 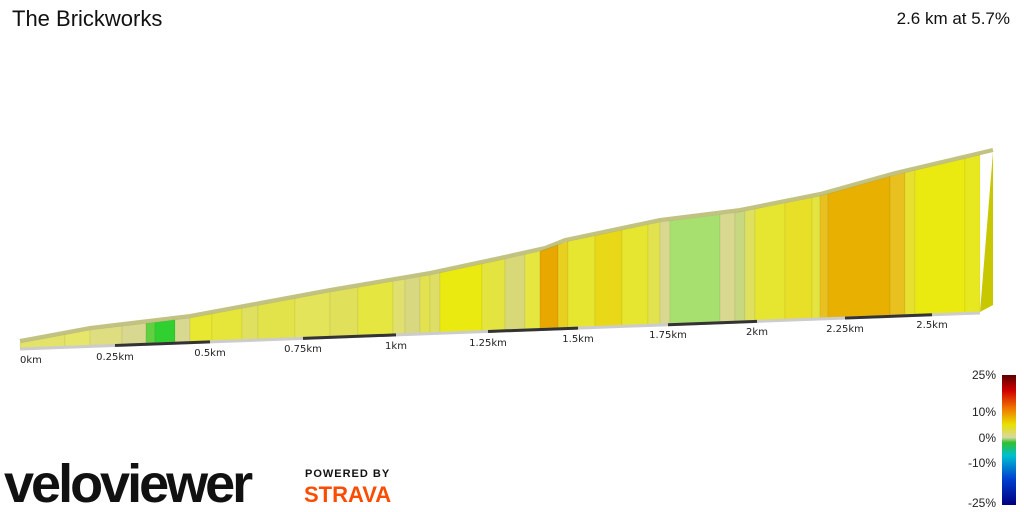 What do you see at coordinates (577, 339) in the screenshot?
I see `distance-label: 1.5km` at bounding box center [577, 339].